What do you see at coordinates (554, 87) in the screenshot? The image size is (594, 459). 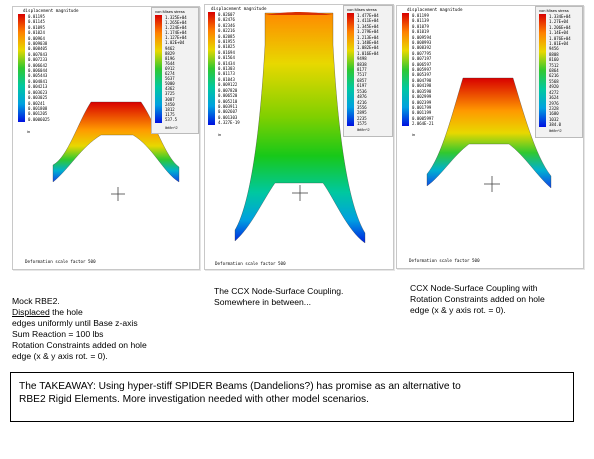 I see `right-scale-value: 4920` at bounding box center [554, 87].